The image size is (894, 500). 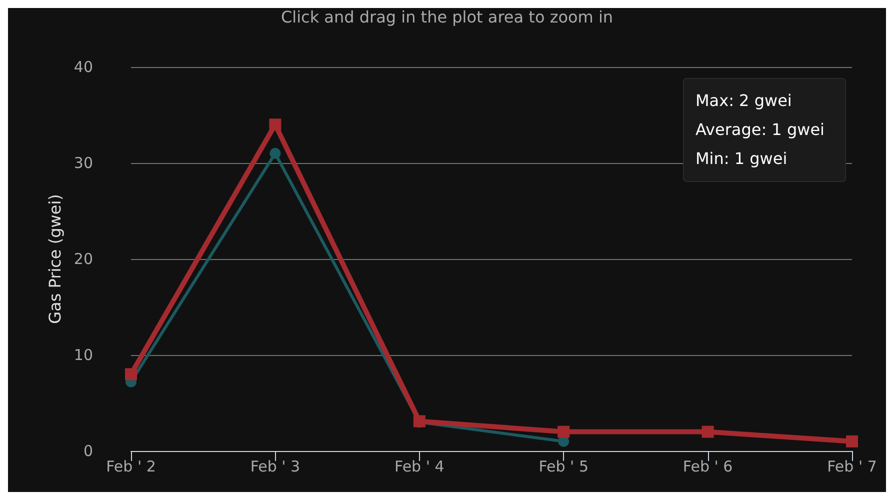 What do you see at coordinates (744, 100) in the screenshot?
I see `annotation: Max: 2 gwei` at bounding box center [744, 100].